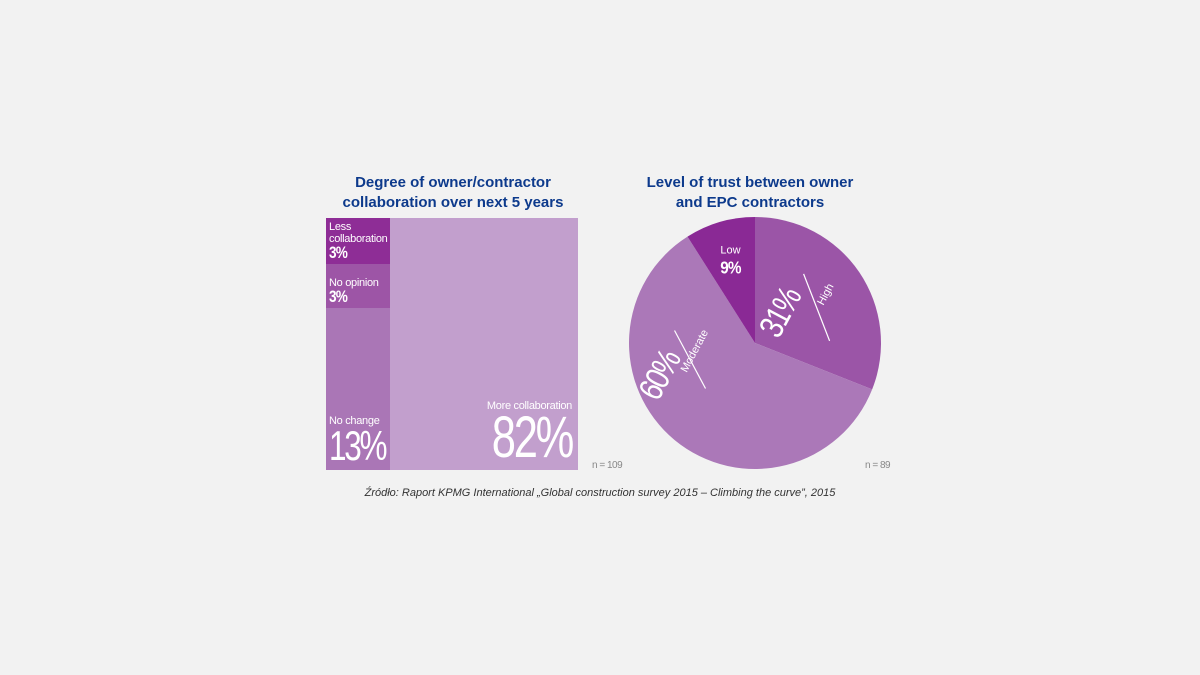  I want to click on treemap-cell-less-collaboration: Less collaboration 3%, so click(358, 241).